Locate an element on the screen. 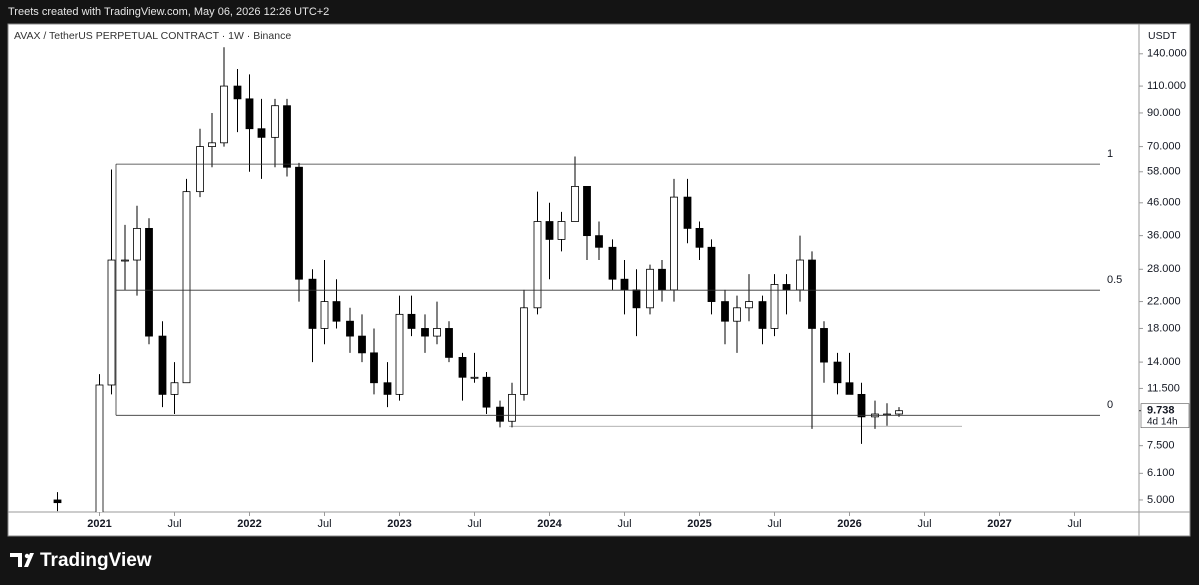 Image resolution: width=1199 pixels, height=585 pixels. y-tick-label: 58.000 is located at coordinates (1164, 172).